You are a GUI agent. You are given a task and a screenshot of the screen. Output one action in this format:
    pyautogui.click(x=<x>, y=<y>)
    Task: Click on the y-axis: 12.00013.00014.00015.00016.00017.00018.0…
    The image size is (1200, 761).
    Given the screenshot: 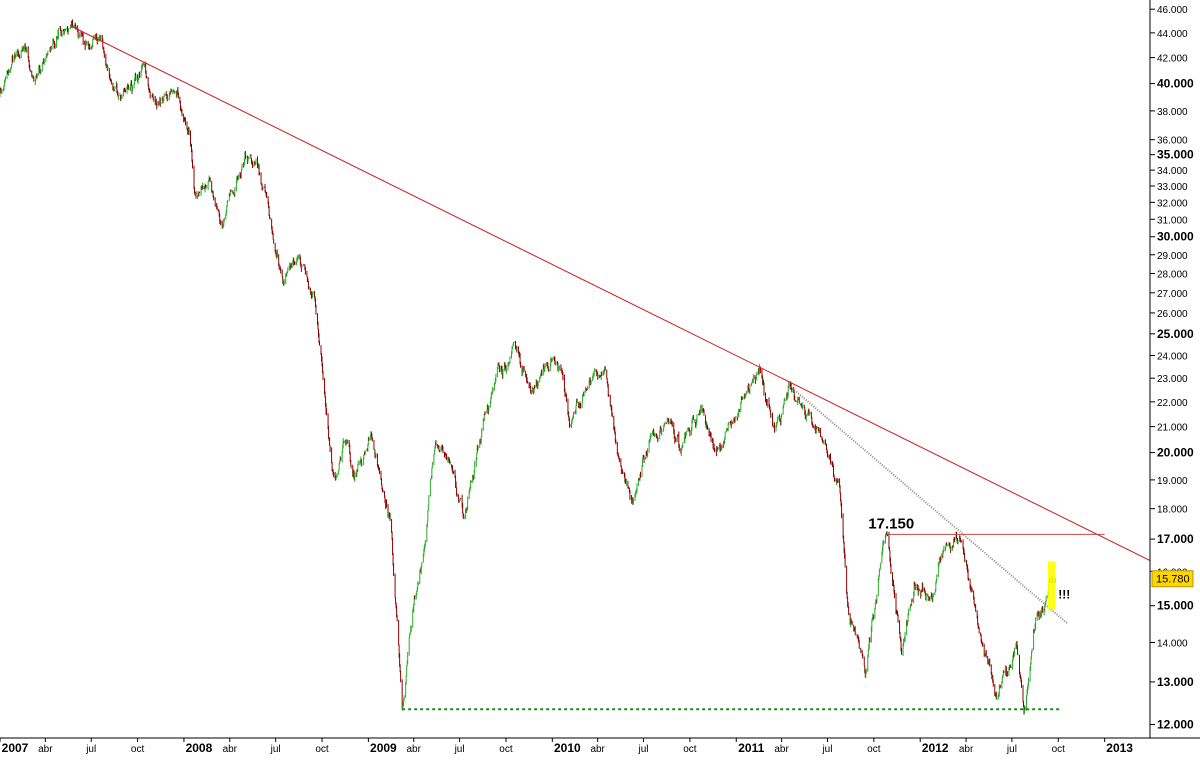 What is the action you would take?
    pyautogui.click(x=1174, y=369)
    